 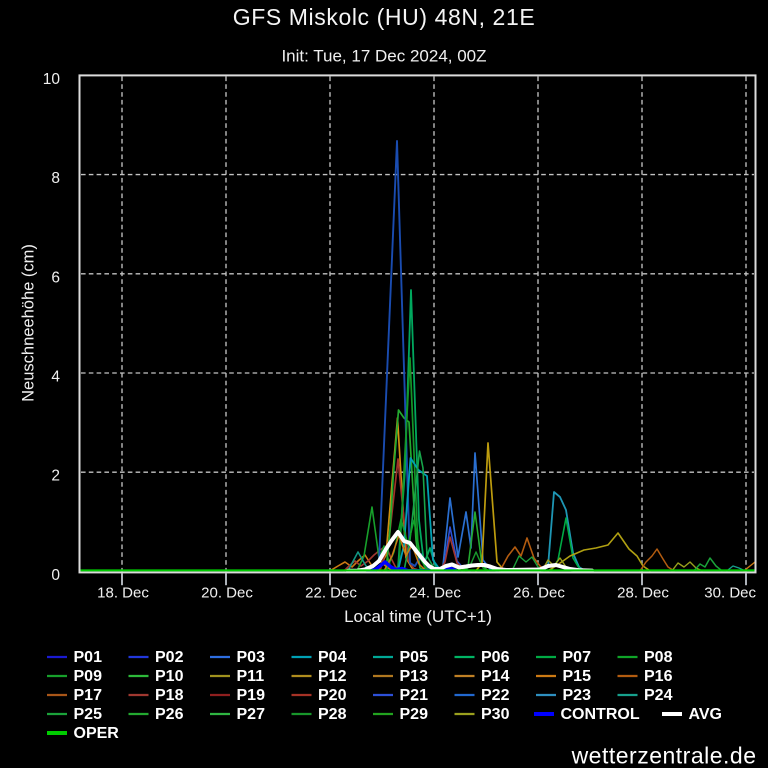 I want to click on svg-text: CONTROL, so click(x=600, y=714).